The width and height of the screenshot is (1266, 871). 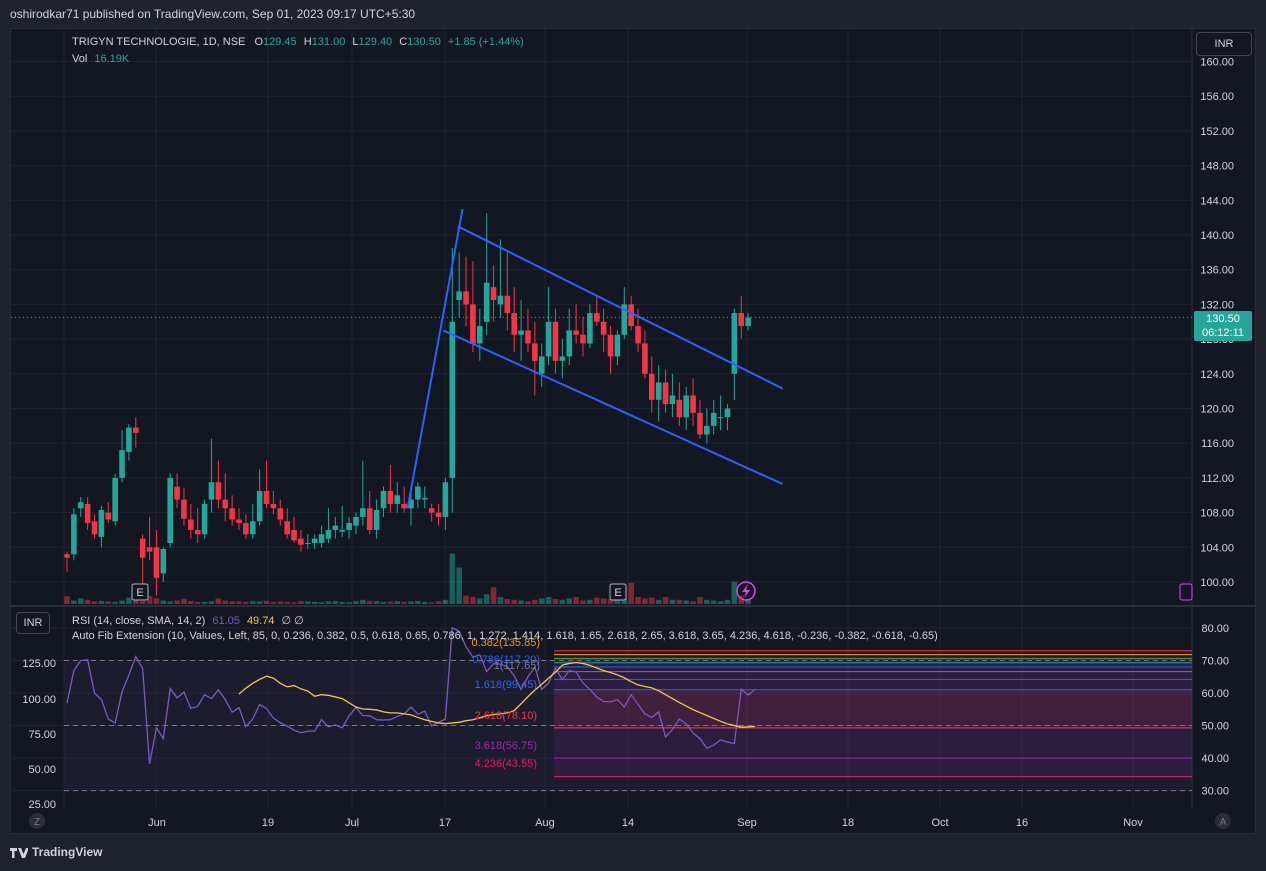 I want to click on currency-button: INR, so click(x=1224, y=44).